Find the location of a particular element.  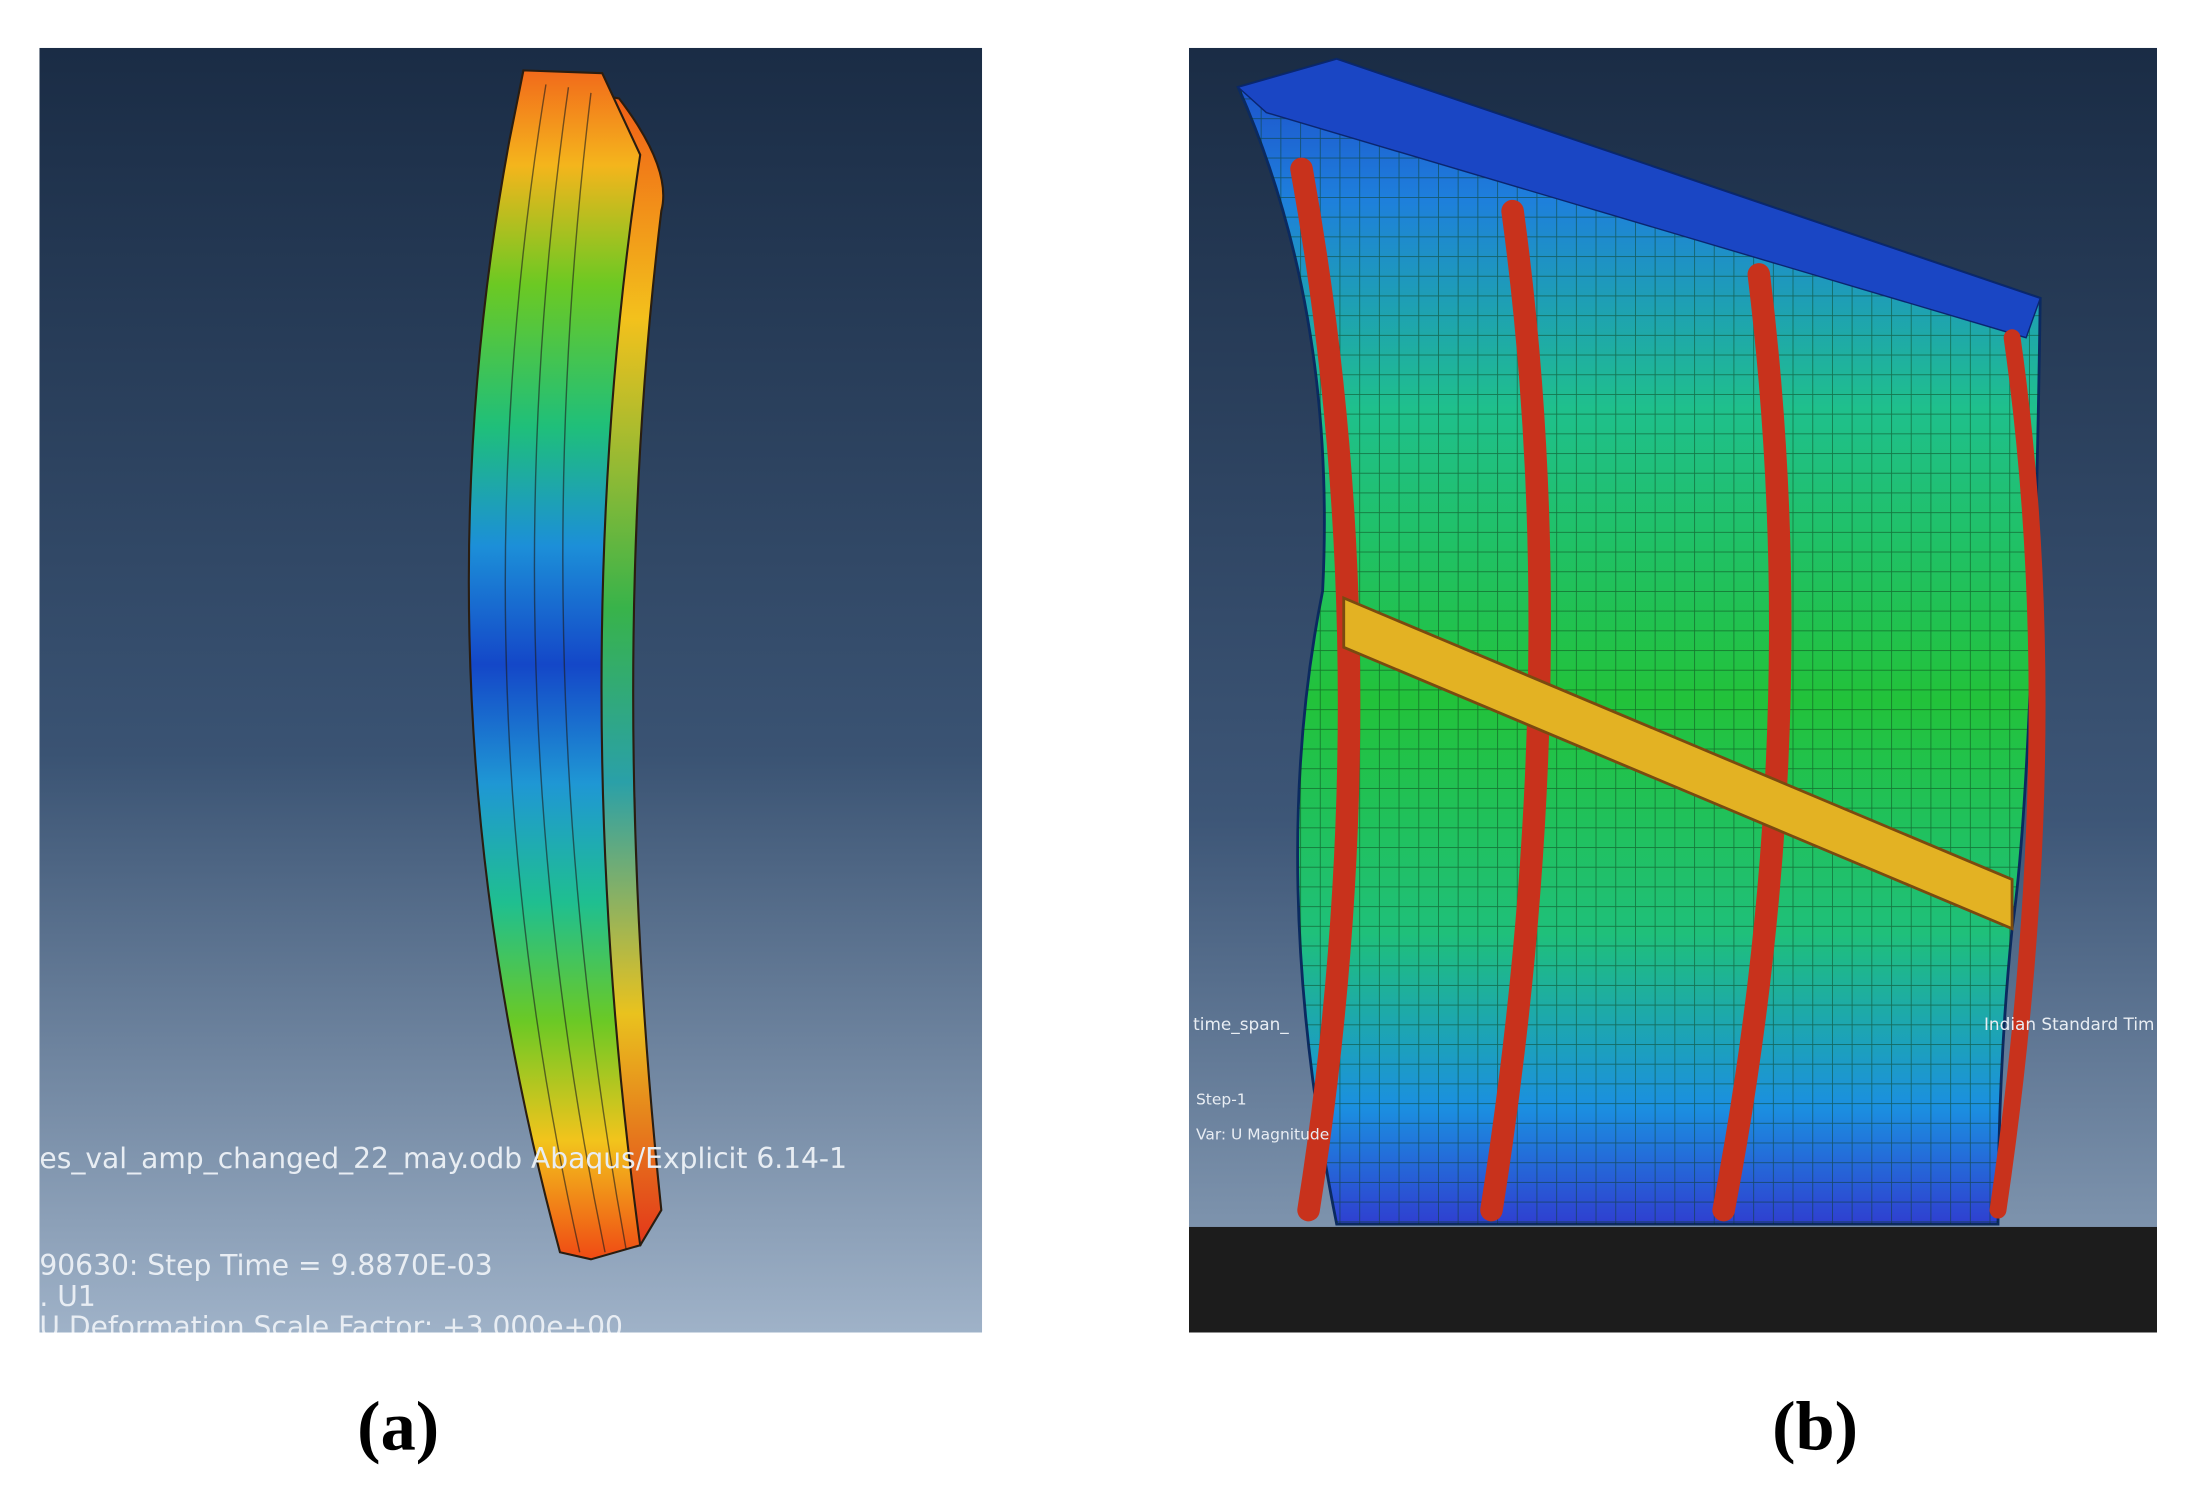

overlay-text: . U1 is located at coordinates (67, 1296).